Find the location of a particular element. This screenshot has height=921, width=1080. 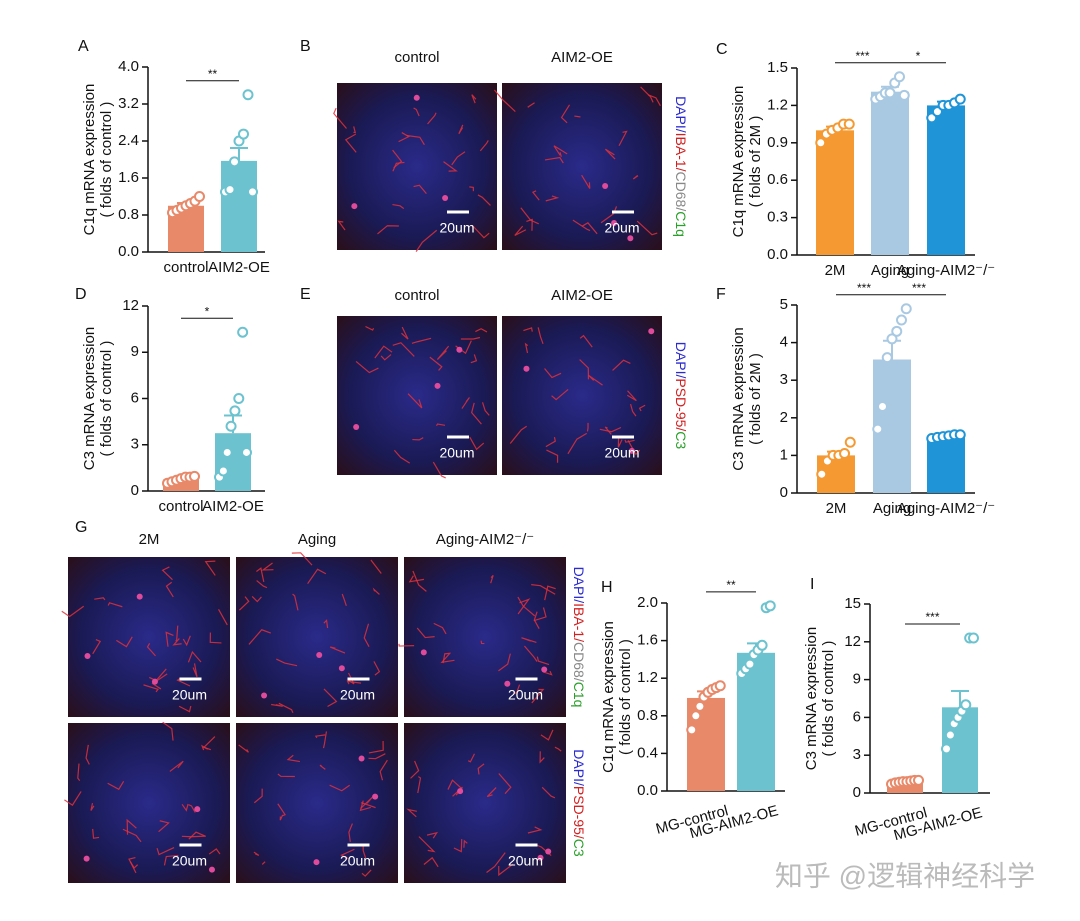

y-tick-label: 9 is located at coordinates (857, 679).